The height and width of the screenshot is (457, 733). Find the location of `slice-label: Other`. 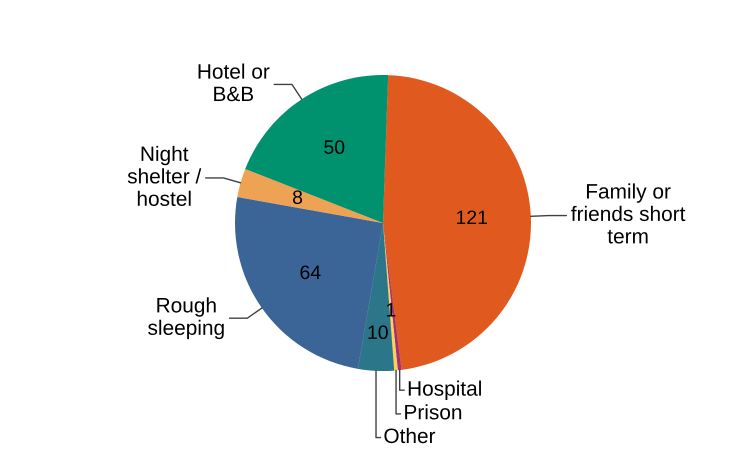

slice-label: Other is located at coordinates (410, 436).